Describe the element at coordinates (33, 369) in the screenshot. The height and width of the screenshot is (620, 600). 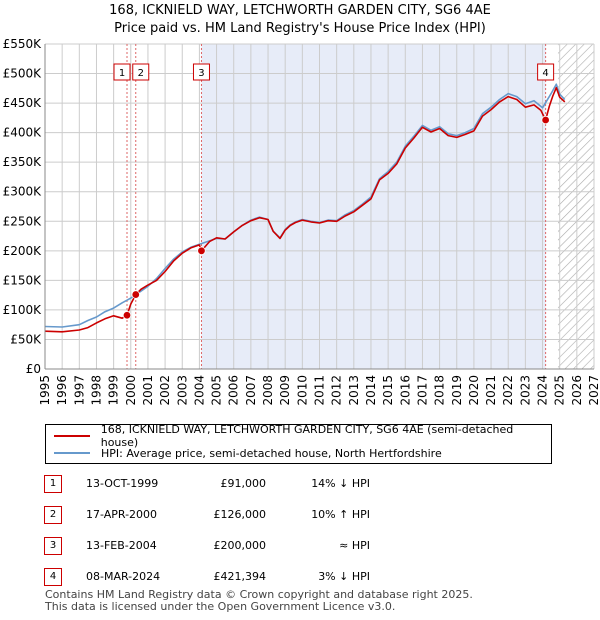
I see `y-tick-label: £0` at that location.